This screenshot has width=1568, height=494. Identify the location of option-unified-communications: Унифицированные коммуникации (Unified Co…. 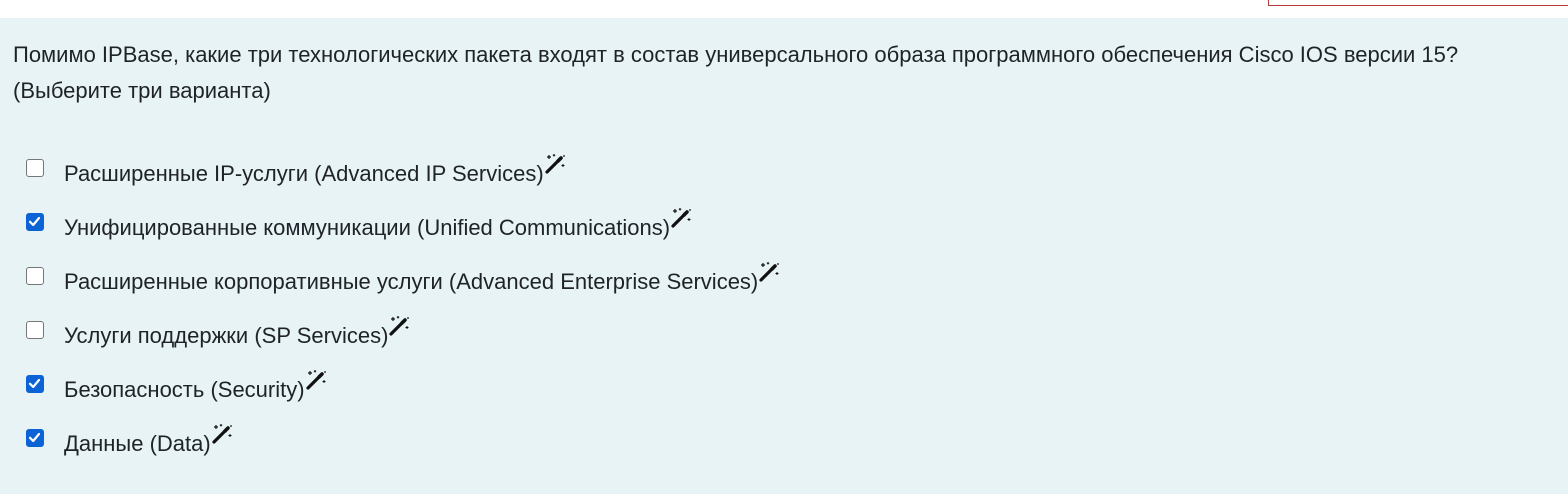
(784, 222).